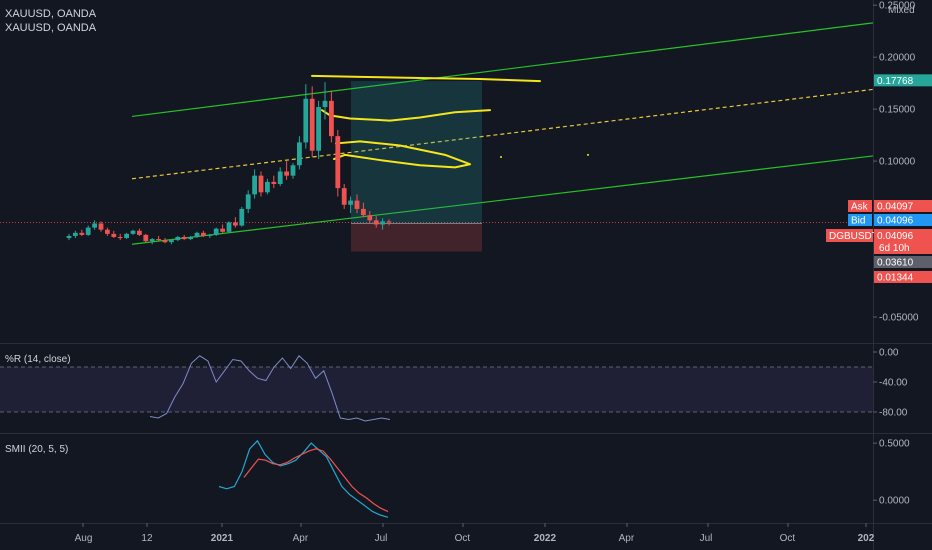  I want to click on position-target-zone, so click(416, 152).